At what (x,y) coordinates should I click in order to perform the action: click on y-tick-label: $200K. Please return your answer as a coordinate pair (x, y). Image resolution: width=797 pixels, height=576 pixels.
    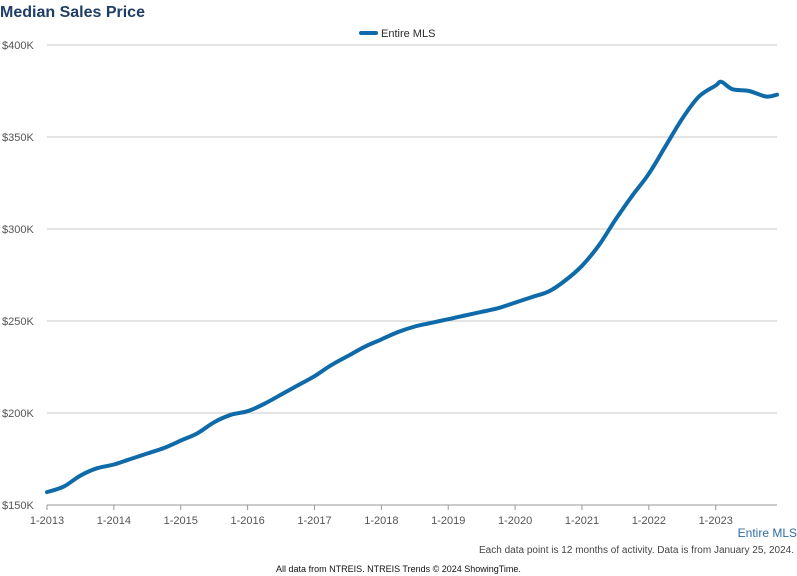
    Looking at the image, I should click on (18, 414).